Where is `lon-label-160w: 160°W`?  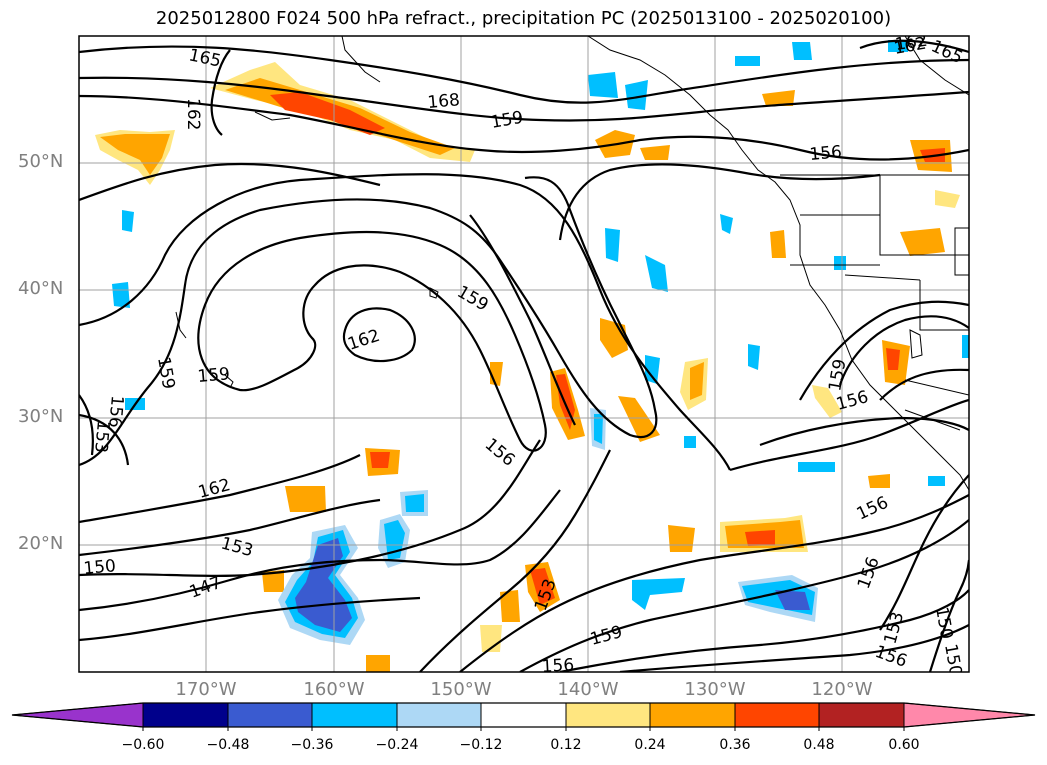
lon-label-160w: 160°W is located at coordinates (334, 689).